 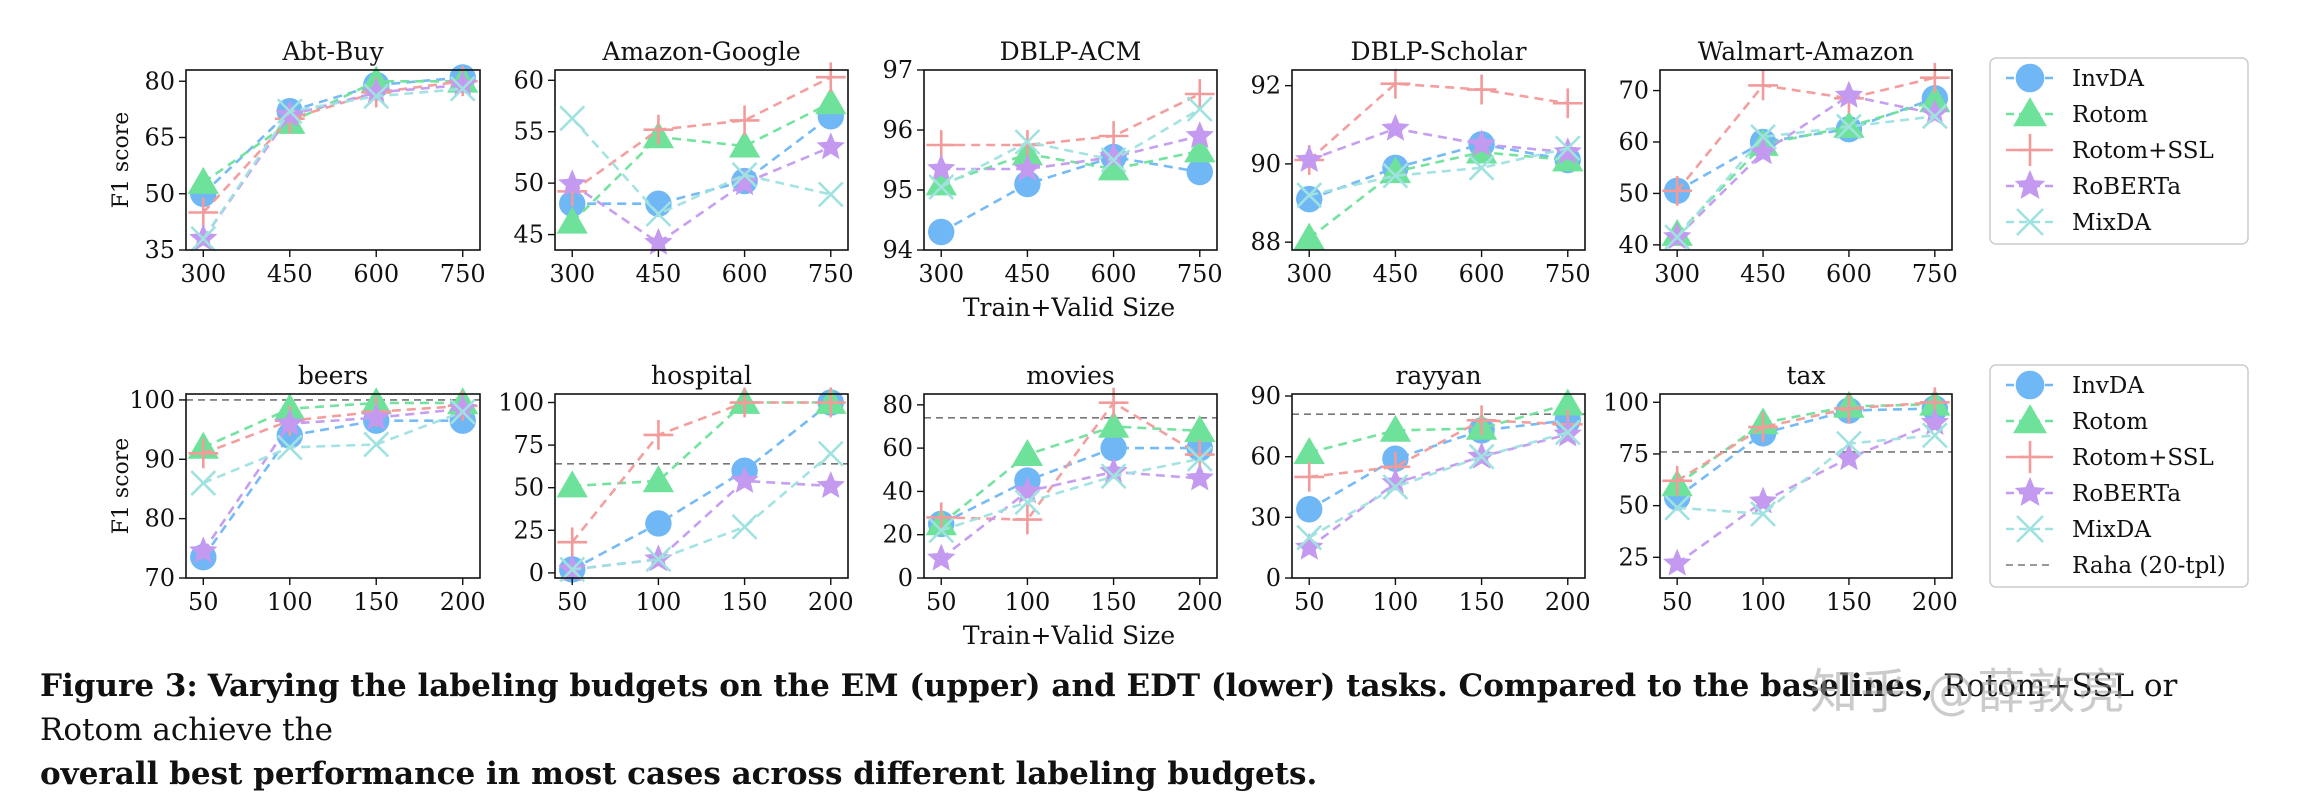 I want to click on y-tick-label: 55, so click(x=528, y=132).